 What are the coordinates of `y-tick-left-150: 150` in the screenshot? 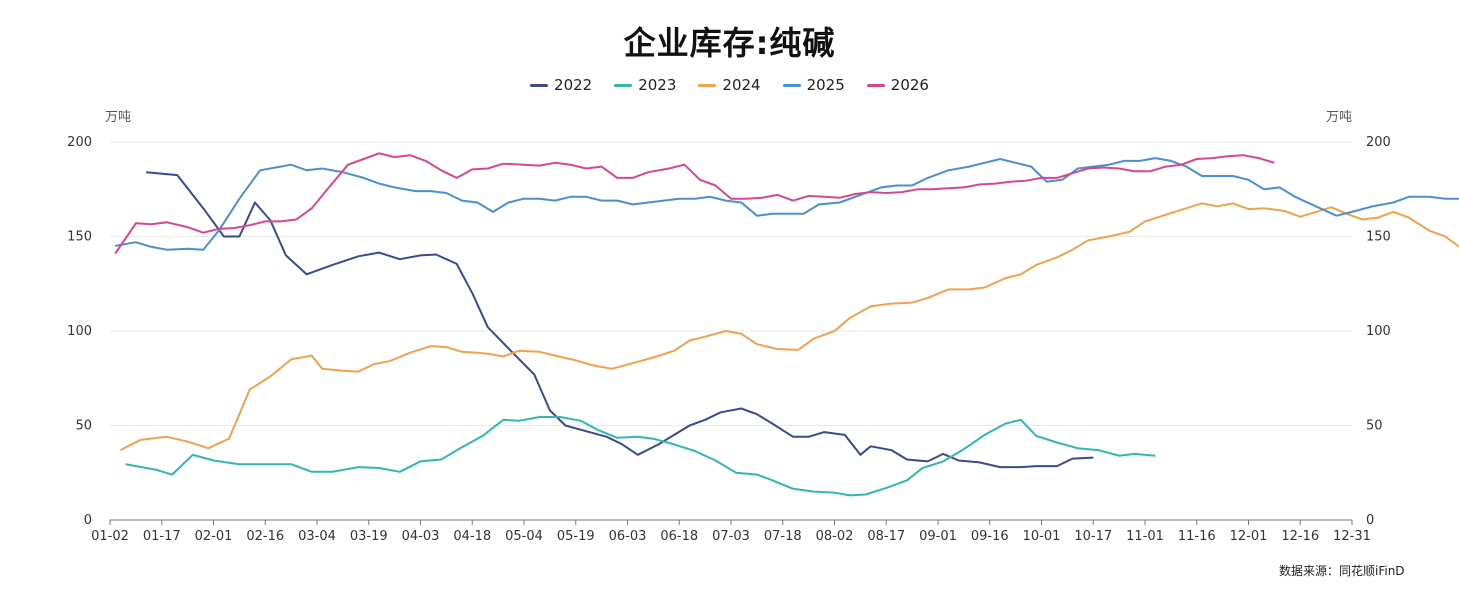 It's located at (79, 237).